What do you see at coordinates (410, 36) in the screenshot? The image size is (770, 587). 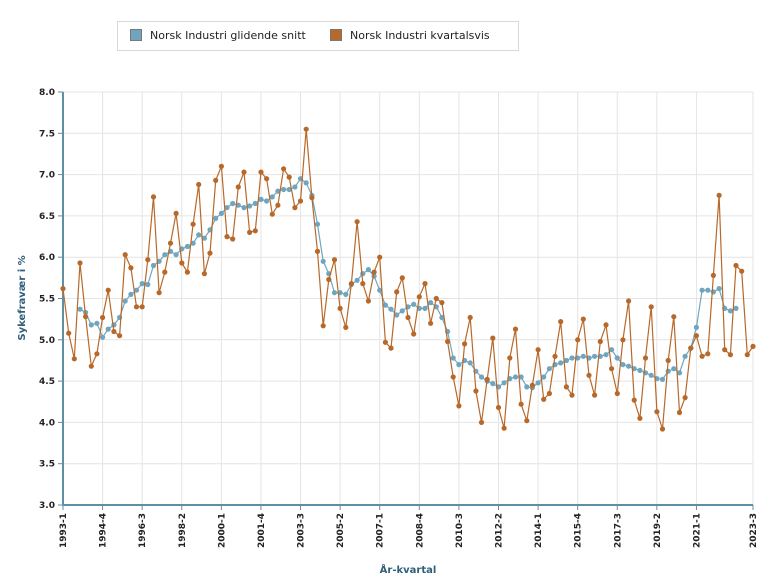 I see `legend-item-kvartalsvis: Norsk Industri kvartalsvis` at bounding box center [410, 36].